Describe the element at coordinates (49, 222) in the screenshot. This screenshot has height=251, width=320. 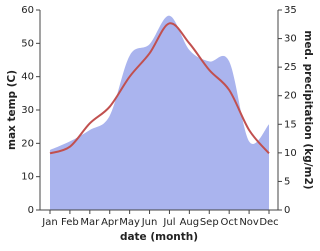
I see `x-tick-label: Jan` at that location.